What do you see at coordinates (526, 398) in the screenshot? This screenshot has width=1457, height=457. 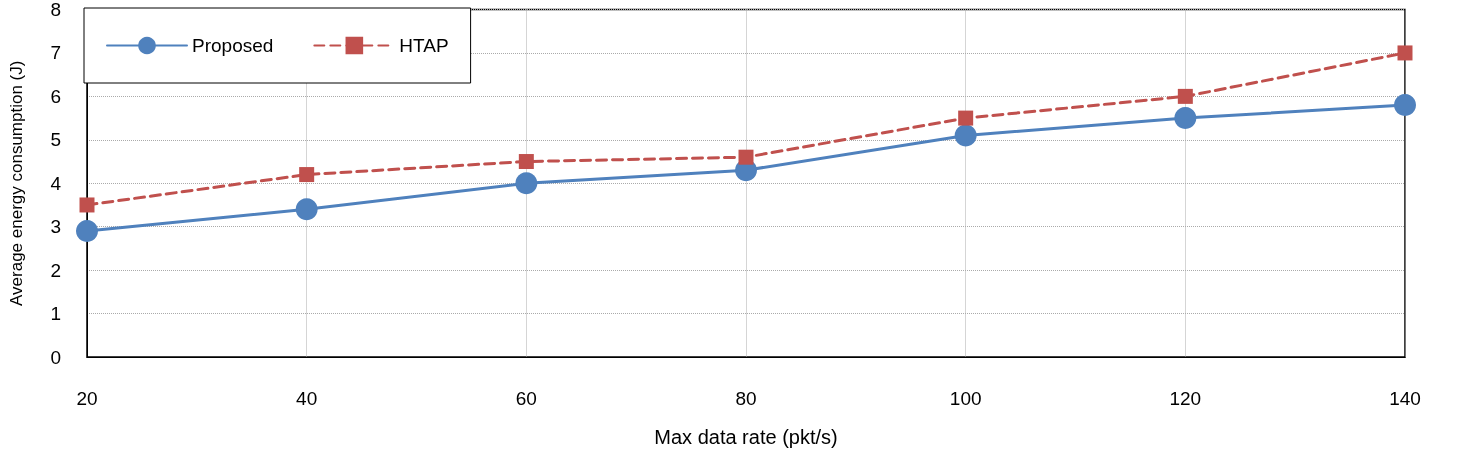 I see `x-tick-label: 60` at bounding box center [526, 398].